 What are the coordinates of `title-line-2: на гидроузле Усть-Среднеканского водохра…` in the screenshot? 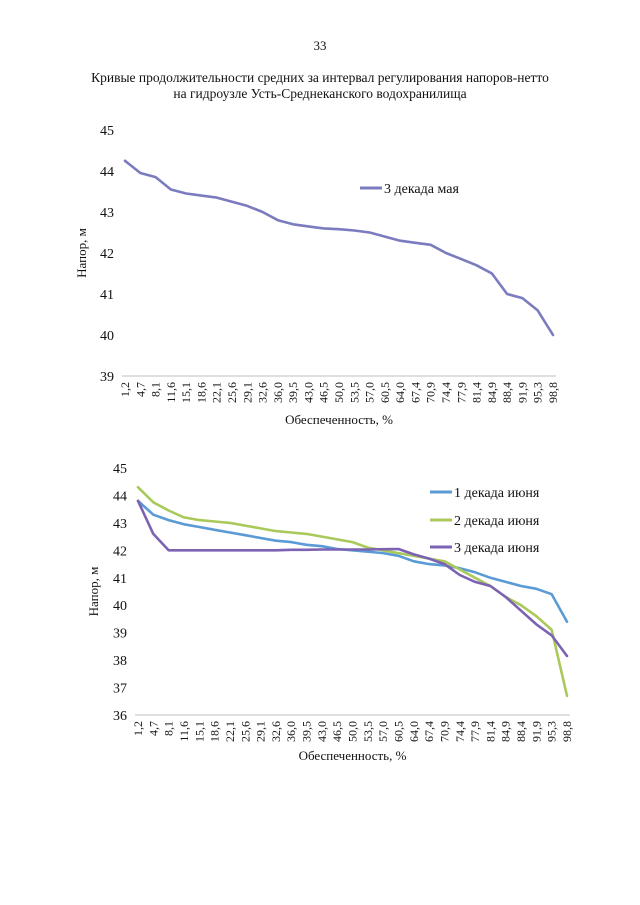 It's located at (320, 93).